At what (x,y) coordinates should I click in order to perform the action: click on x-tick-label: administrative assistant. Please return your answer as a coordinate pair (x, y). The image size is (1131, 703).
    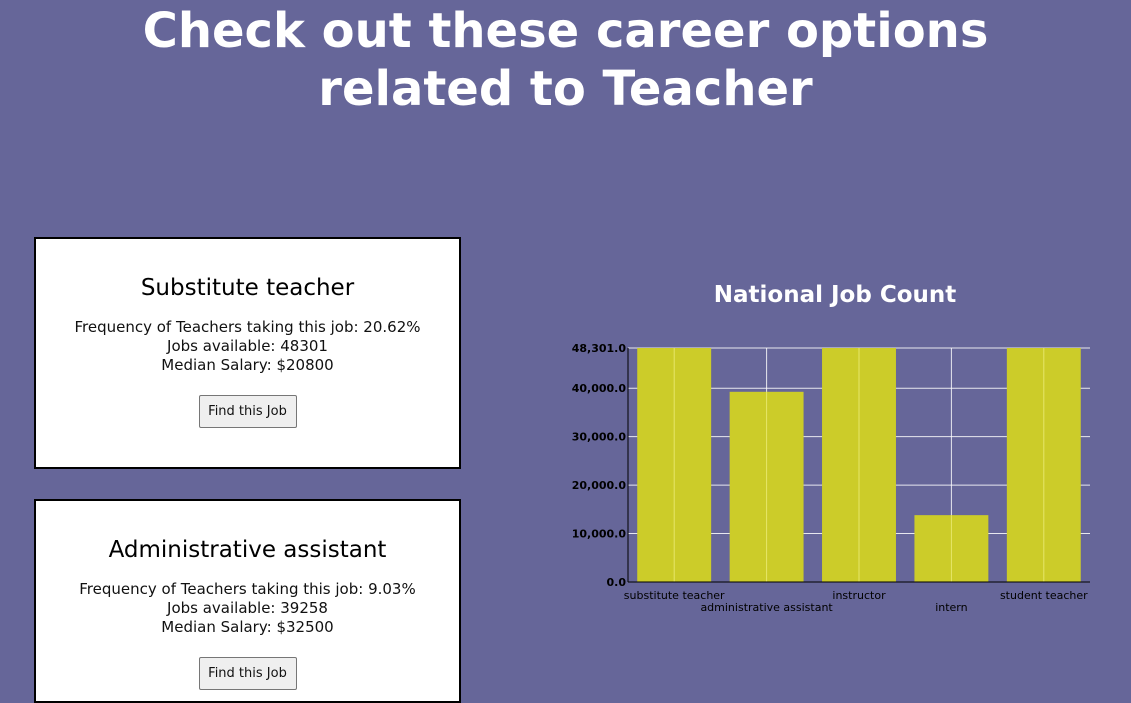
    Looking at the image, I should click on (766, 607).